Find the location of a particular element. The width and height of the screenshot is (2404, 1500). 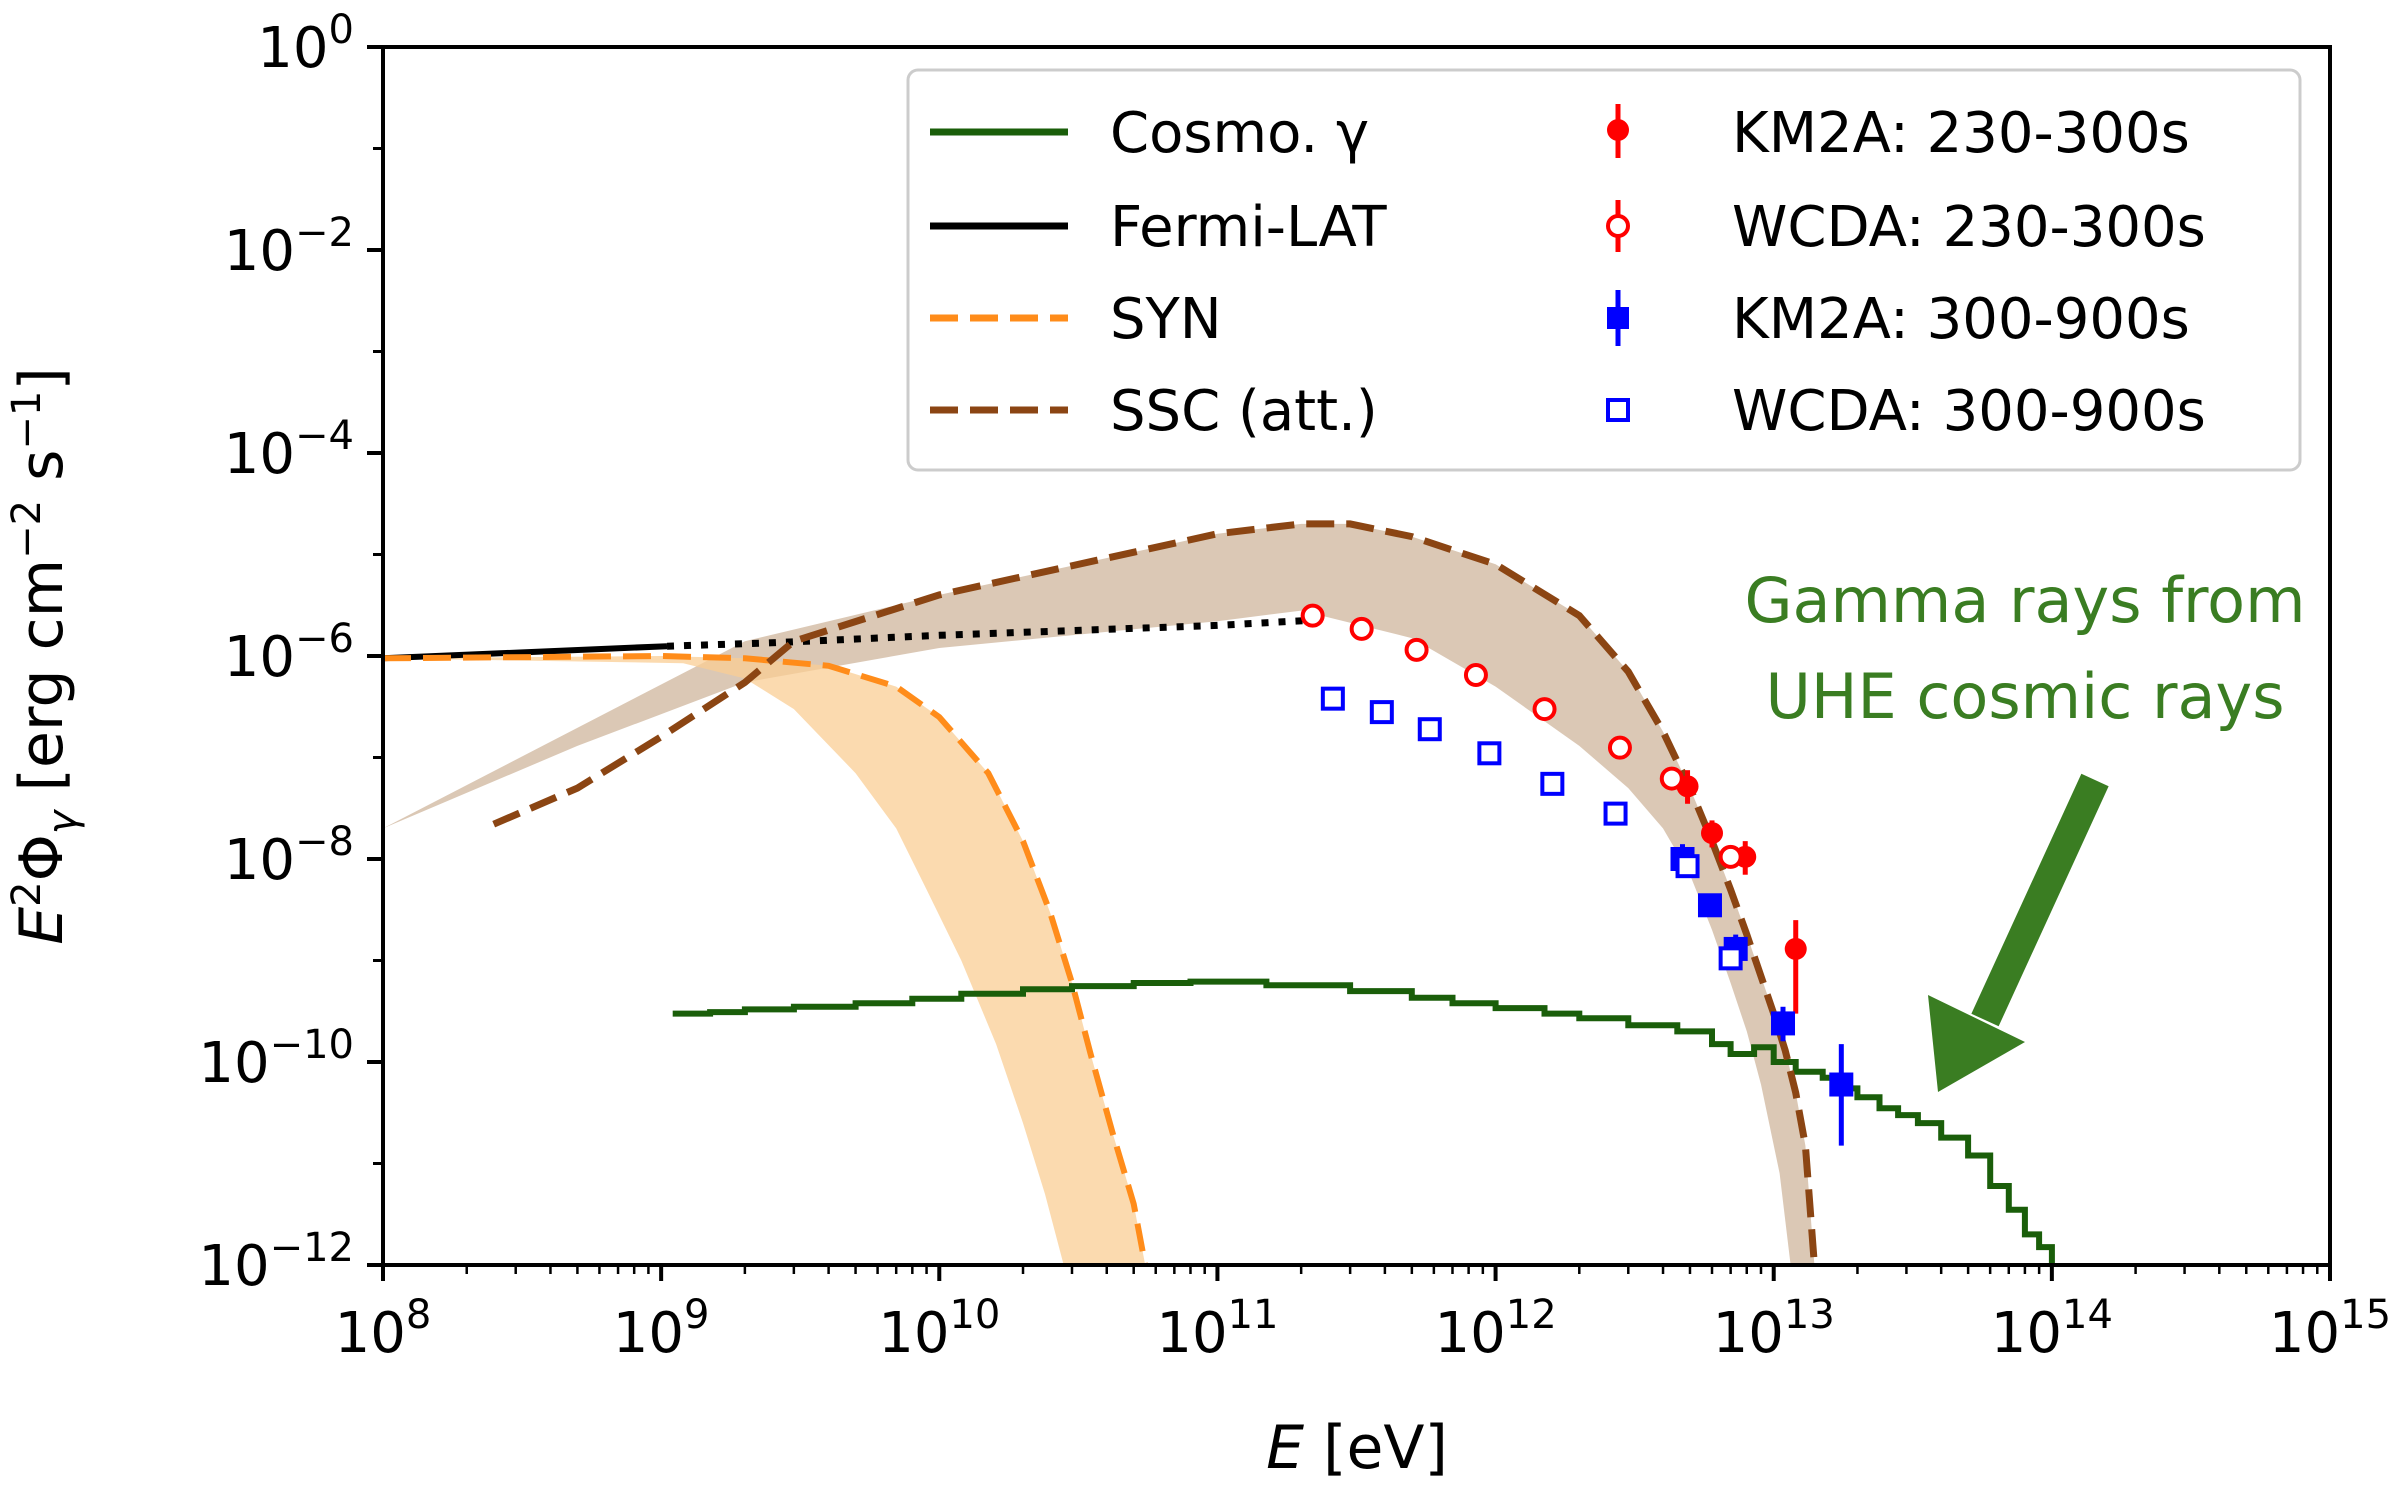

y-tick-label: 10⁻¹² is located at coordinates (276, 1262).